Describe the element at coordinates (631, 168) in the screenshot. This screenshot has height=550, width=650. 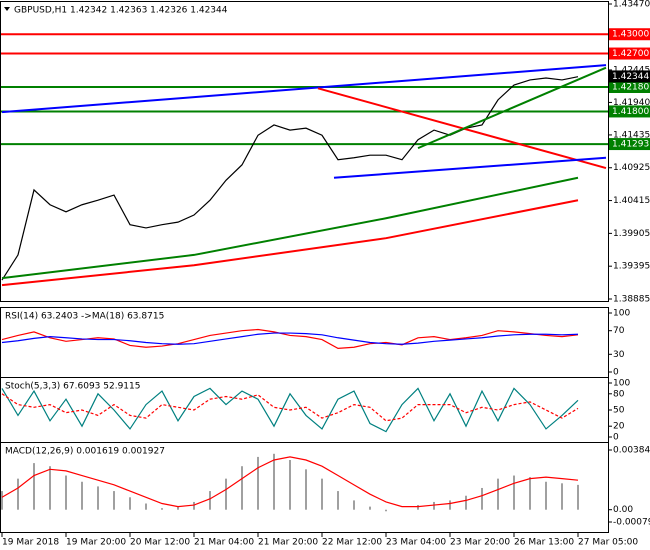
I see `y-tick-label: 1.40925` at that location.